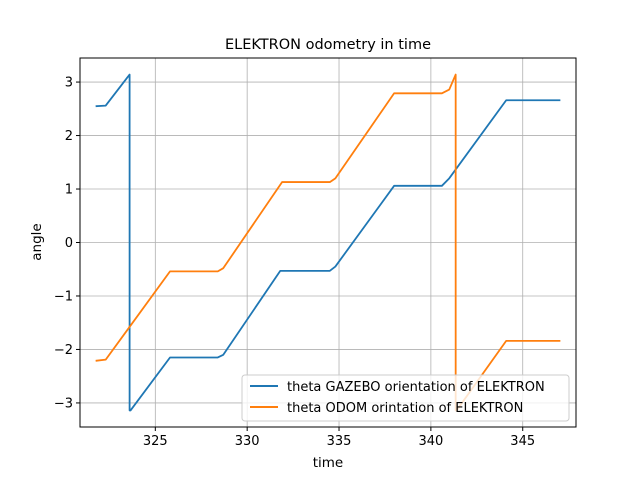 This screenshot has height=480, width=640. What do you see at coordinates (69, 83) in the screenshot?
I see `y-tick-label: 3` at bounding box center [69, 83].